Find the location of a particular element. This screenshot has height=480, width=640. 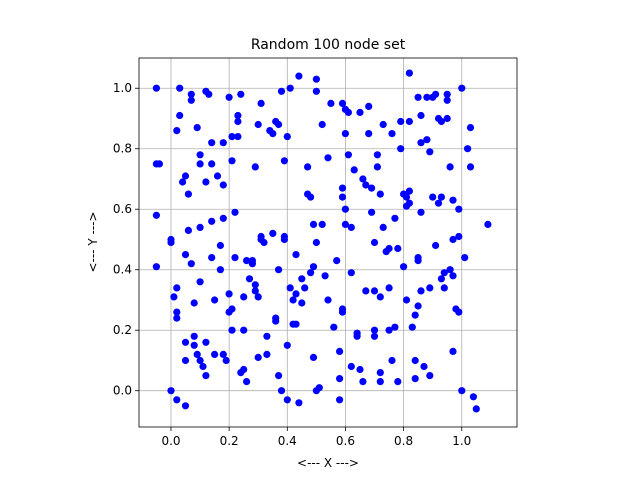

x-tick-label: 0.6 is located at coordinates (345, 441).